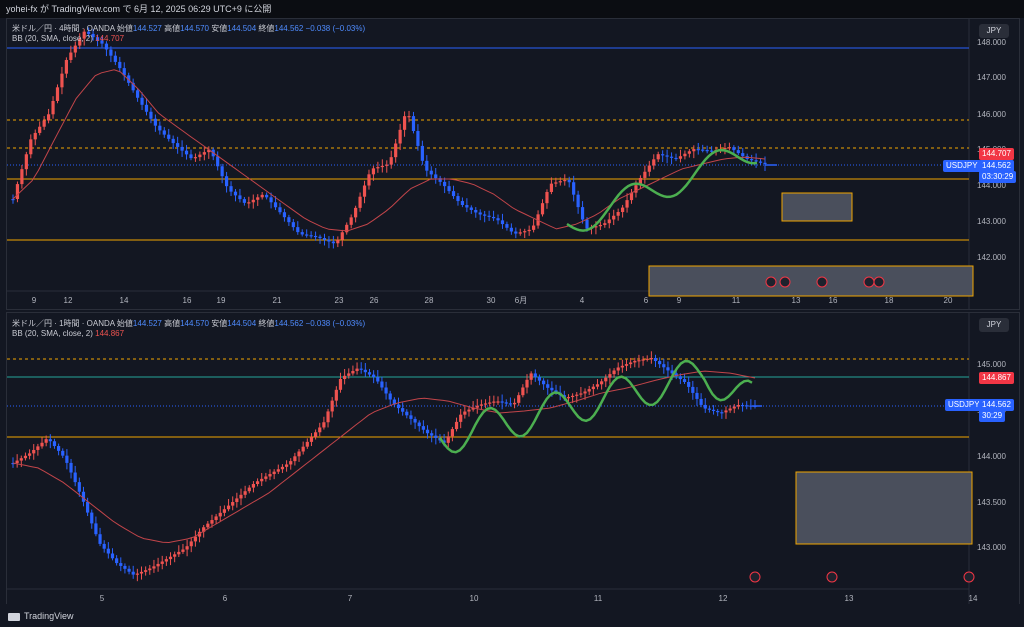 The width and height of the screenshot is (1024, 627). Describe the element at coordinates (63, 28) in the screenshot. I see `legend-symbol: 米ドル／円 · 4時間 · OANDA` at that location.